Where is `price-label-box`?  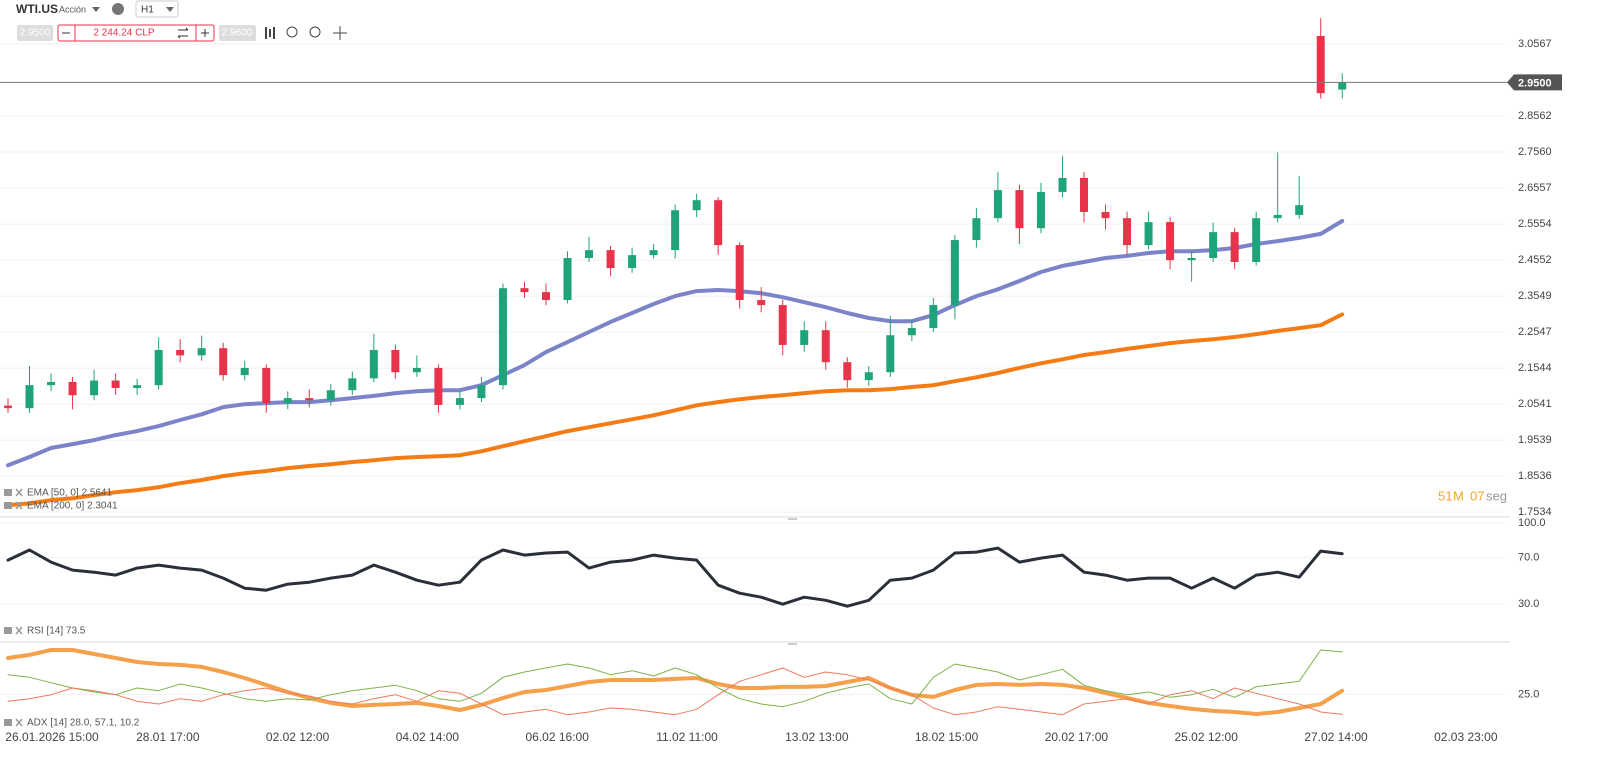 price-label-box is located at coordinates (1534, 82).